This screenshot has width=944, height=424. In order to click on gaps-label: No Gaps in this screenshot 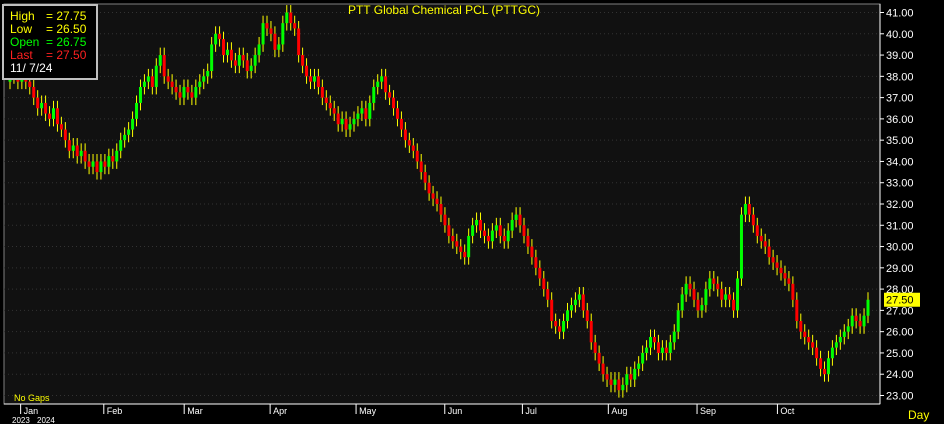, I will do `click(32, 398)`.